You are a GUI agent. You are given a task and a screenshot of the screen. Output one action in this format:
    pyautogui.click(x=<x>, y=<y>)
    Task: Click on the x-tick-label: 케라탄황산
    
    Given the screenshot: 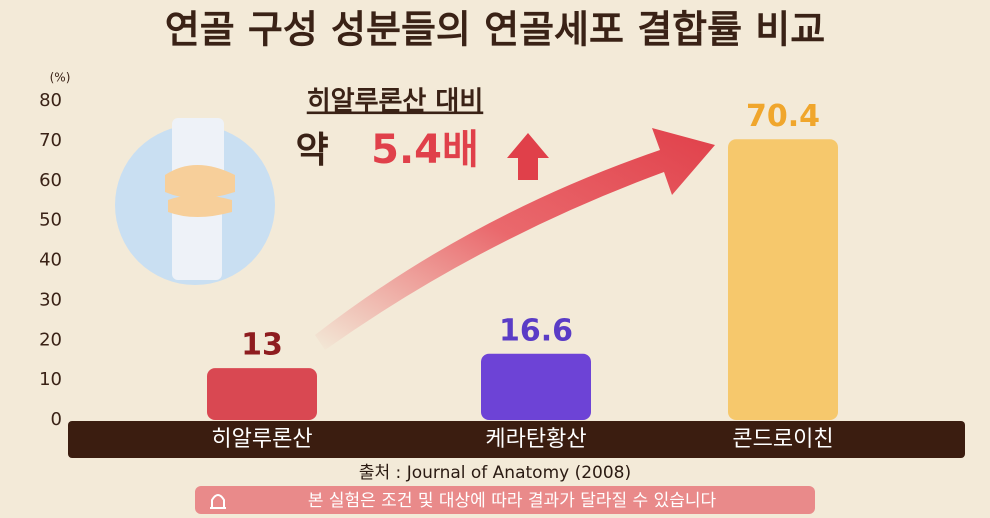 What is the action you would take?
    pyautogui.click(x=535, y=439)
    